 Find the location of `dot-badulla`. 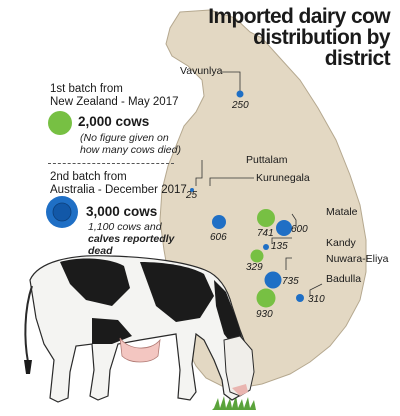

dot-badulla is located at coordinates (300, 298).